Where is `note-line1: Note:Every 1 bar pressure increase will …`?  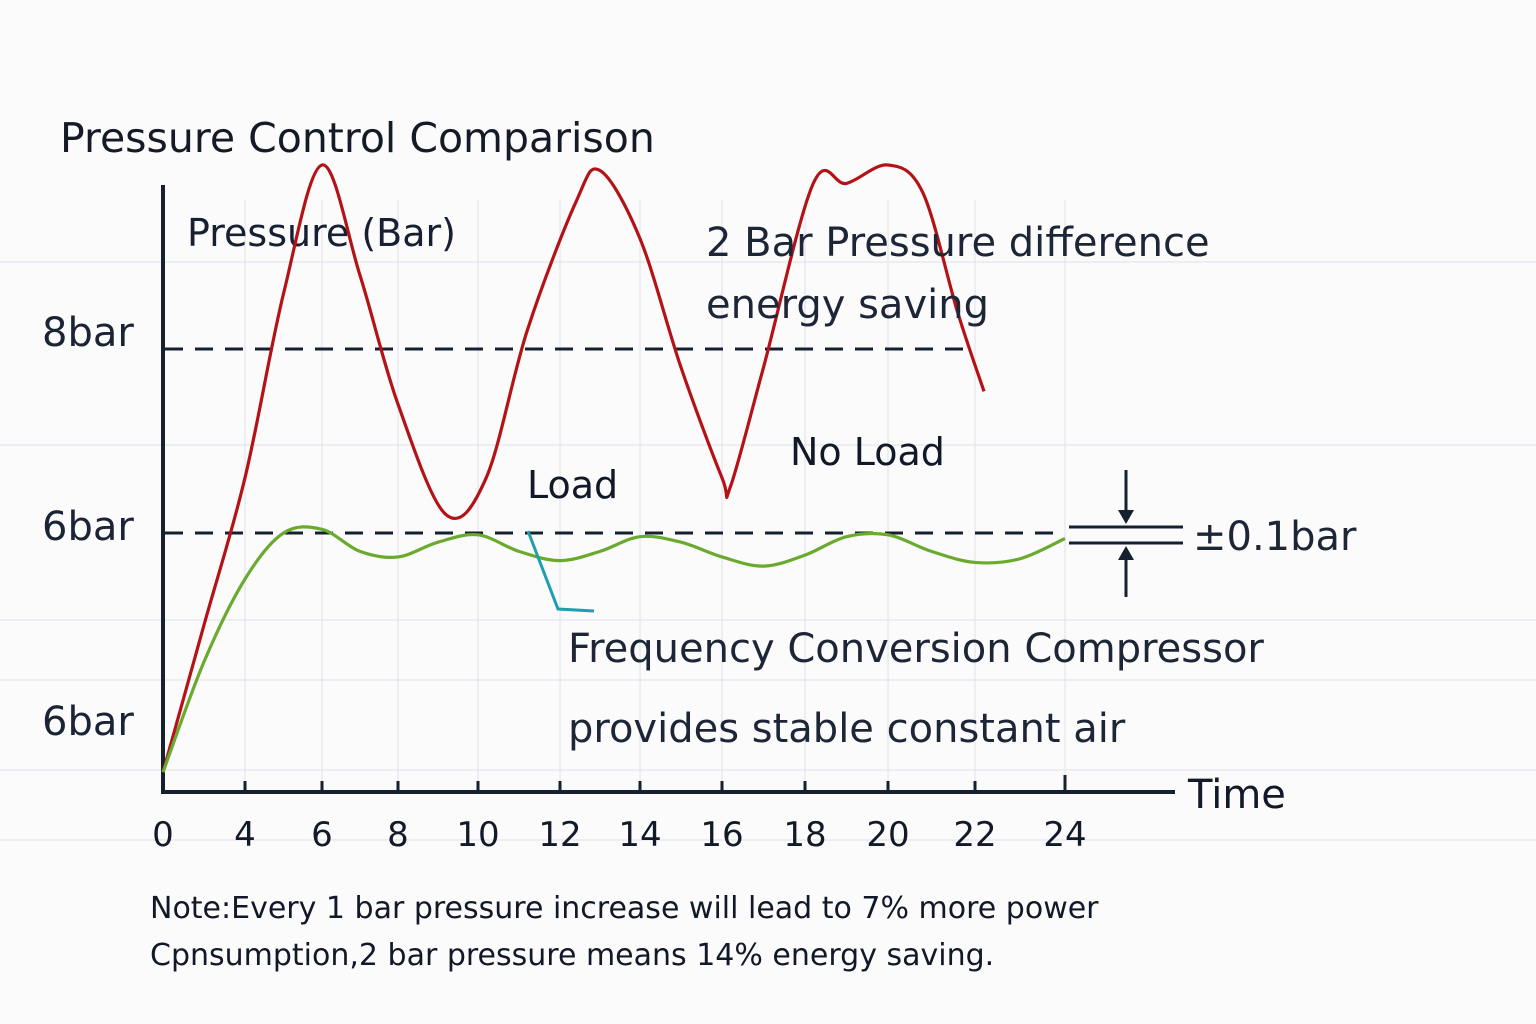
note-line1: Note:Every 1 bar pressure increase will … is located at coordinates (624, 908).